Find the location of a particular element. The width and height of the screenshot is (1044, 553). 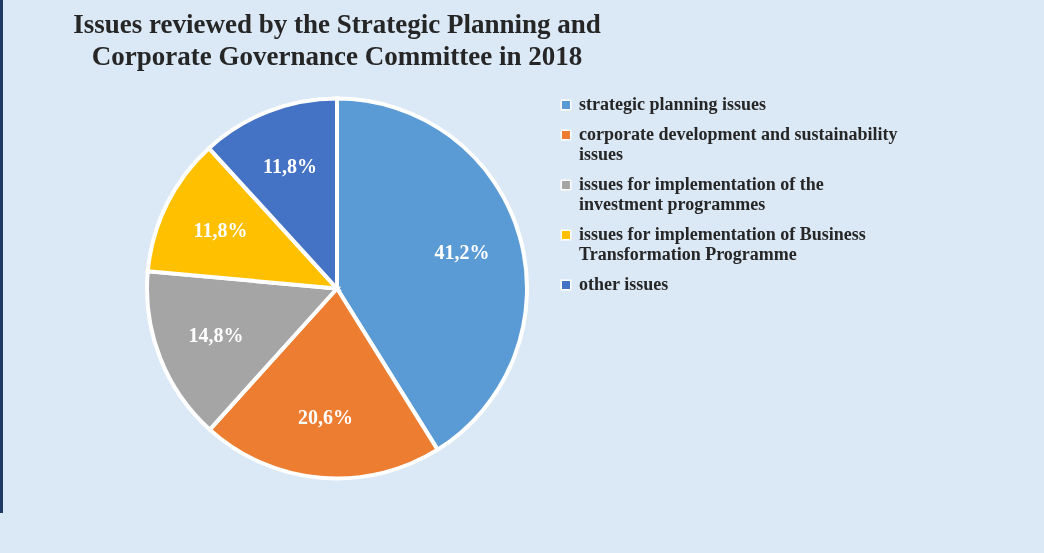

legend-label: strategic planning issues is located at coordinates (673, 104).